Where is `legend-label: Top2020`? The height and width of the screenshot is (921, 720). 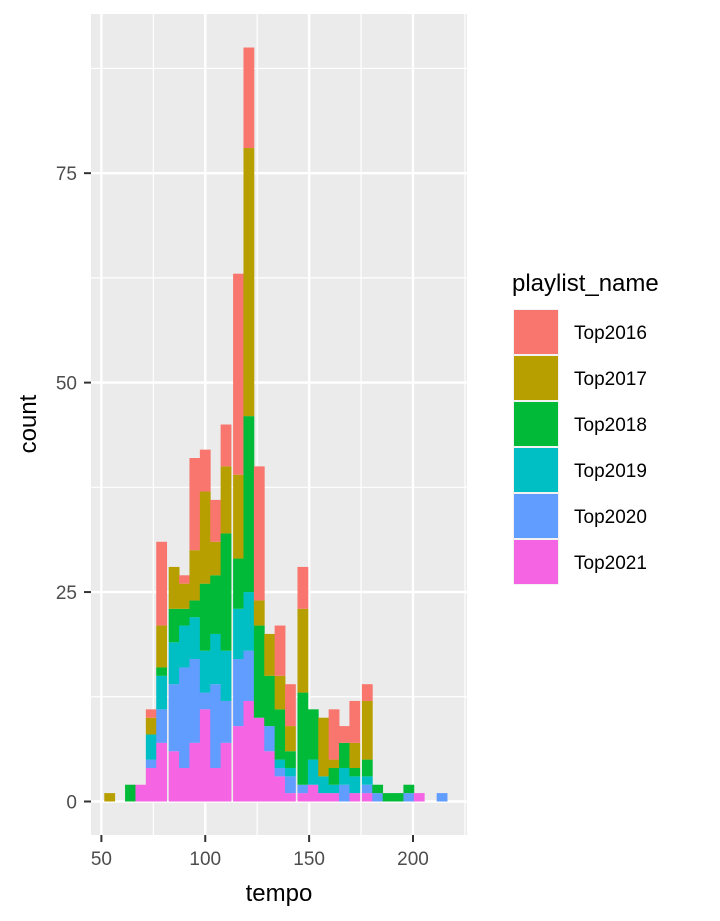
legend-label: Top2020 is located at coordinates (610, 517).